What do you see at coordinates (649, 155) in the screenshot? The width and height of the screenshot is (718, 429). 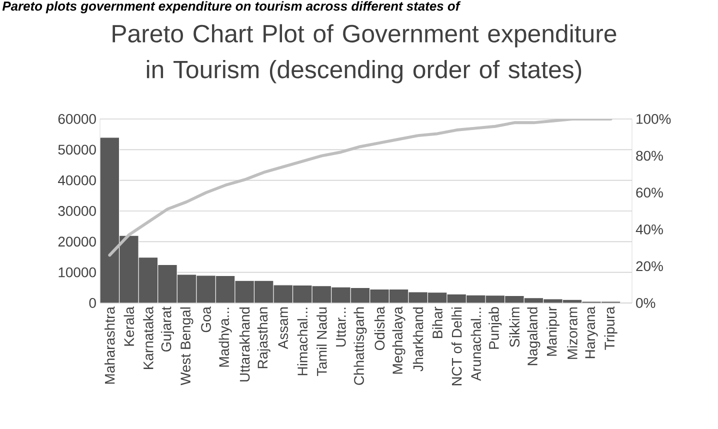 I see `y2-tick-label: 80%` at bounding box center [649, 155].